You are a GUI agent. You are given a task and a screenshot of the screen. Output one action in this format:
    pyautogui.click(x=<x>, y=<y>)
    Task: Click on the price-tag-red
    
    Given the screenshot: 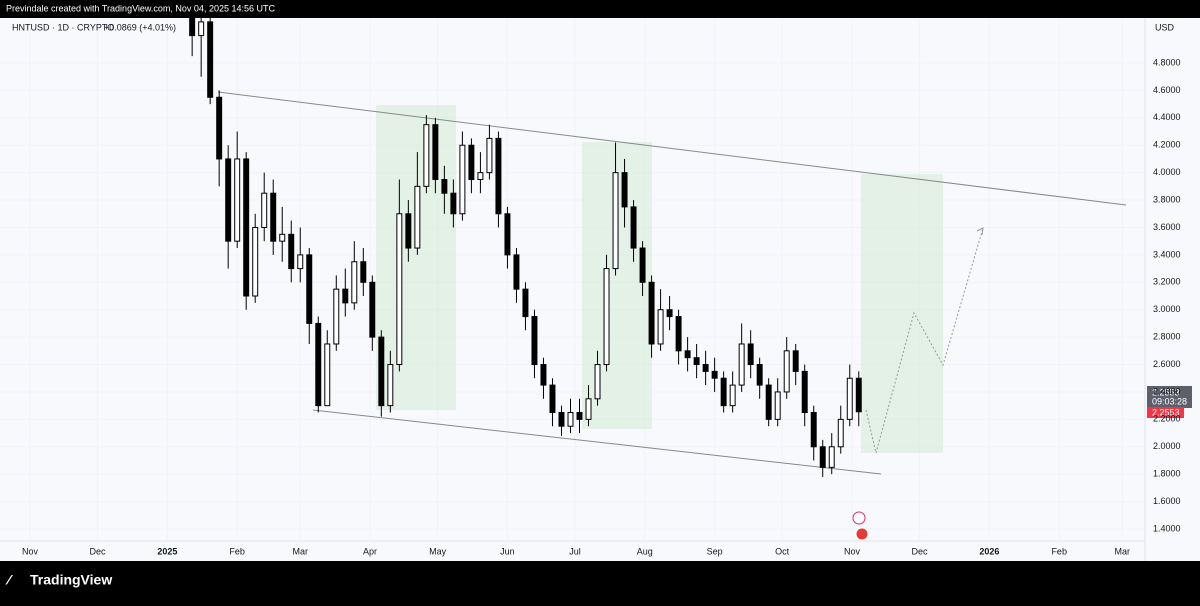 What is the action you would take?
    pyautogui.click(x=1165, y=412)
    